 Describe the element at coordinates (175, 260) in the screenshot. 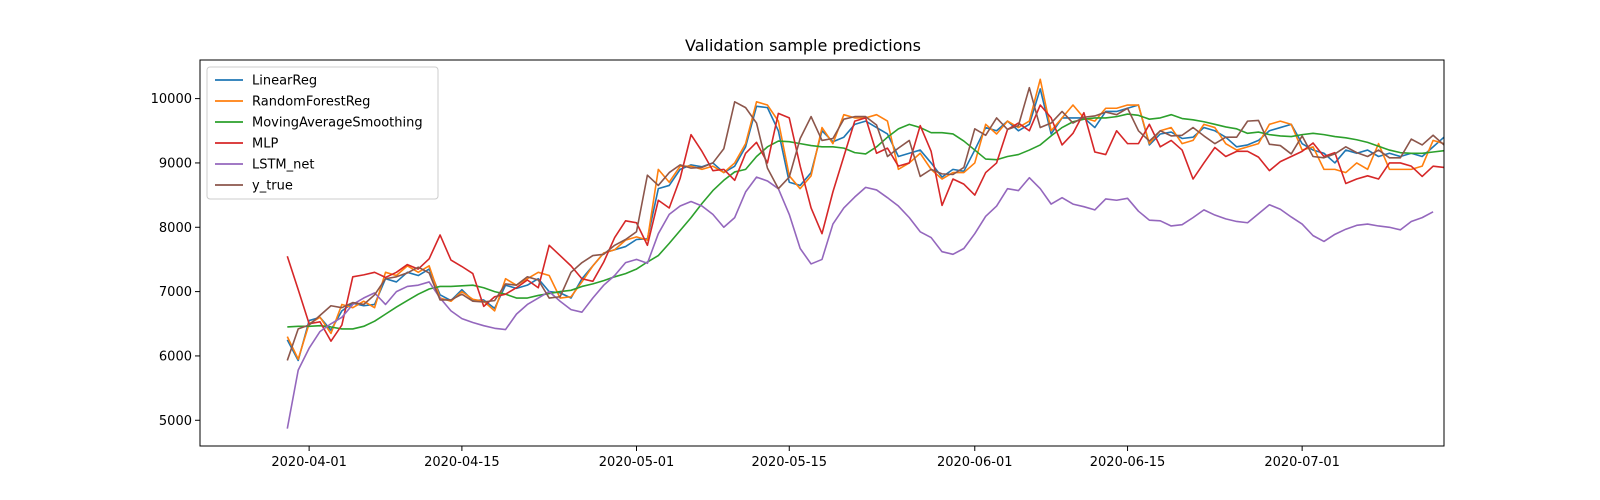

I see `y-axis: 5000 6000 7000 8000 9000 10000` at that location.